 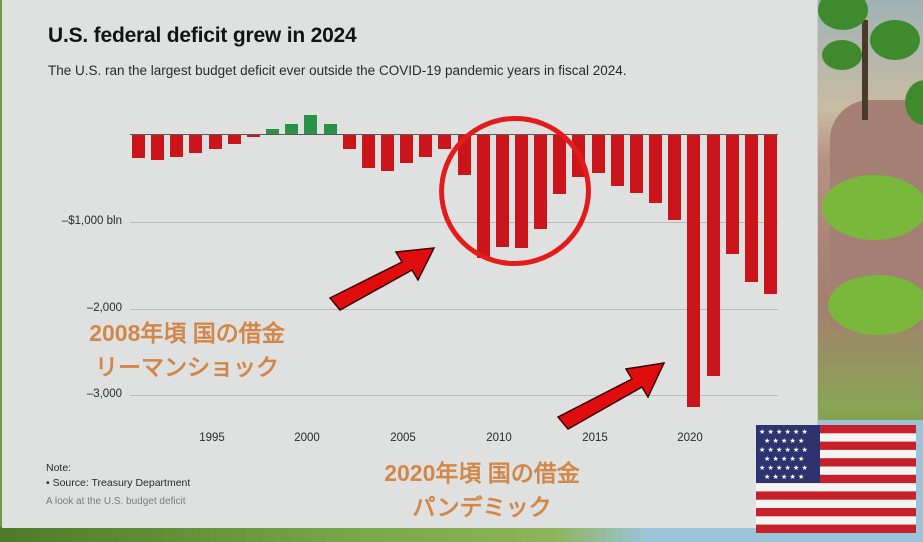 What do you see at coordinates (461, 534) in the screenshot?
I see `scenery-ground` at bounding box center [461, 534].